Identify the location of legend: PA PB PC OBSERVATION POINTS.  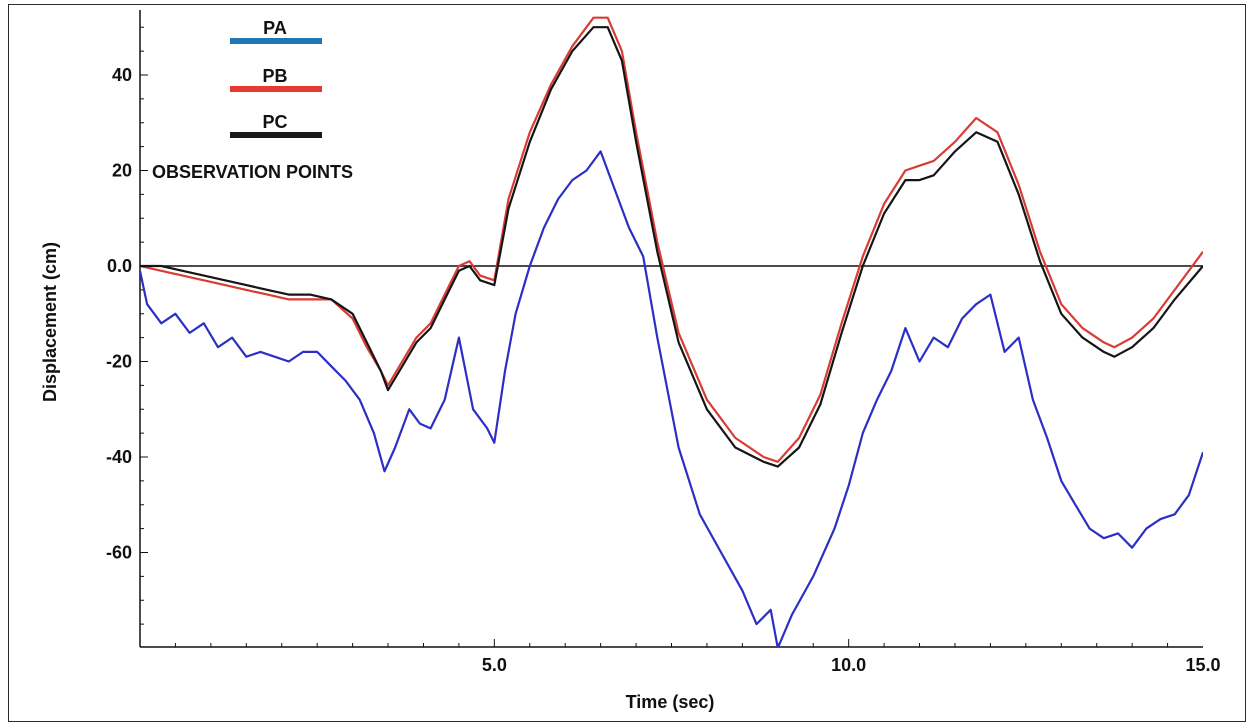
(252, 100).